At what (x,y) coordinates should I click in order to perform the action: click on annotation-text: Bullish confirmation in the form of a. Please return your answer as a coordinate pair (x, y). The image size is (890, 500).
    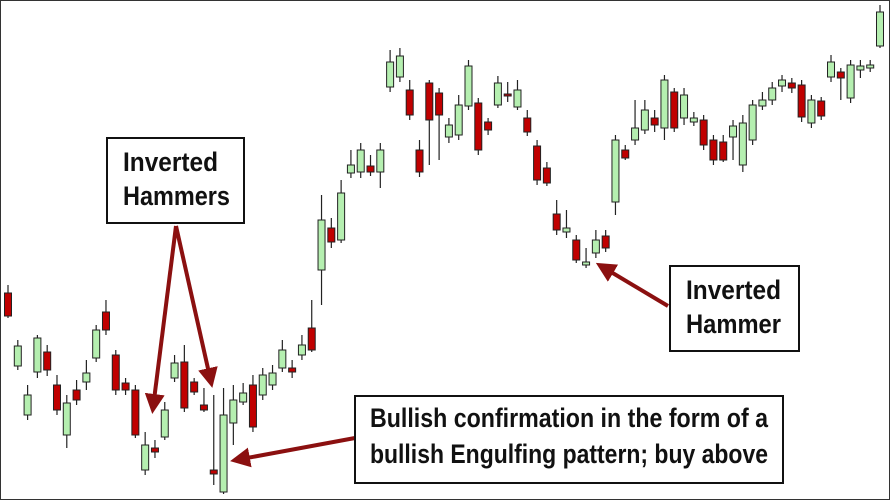
    Looking at the image, I should click on (569, 418).